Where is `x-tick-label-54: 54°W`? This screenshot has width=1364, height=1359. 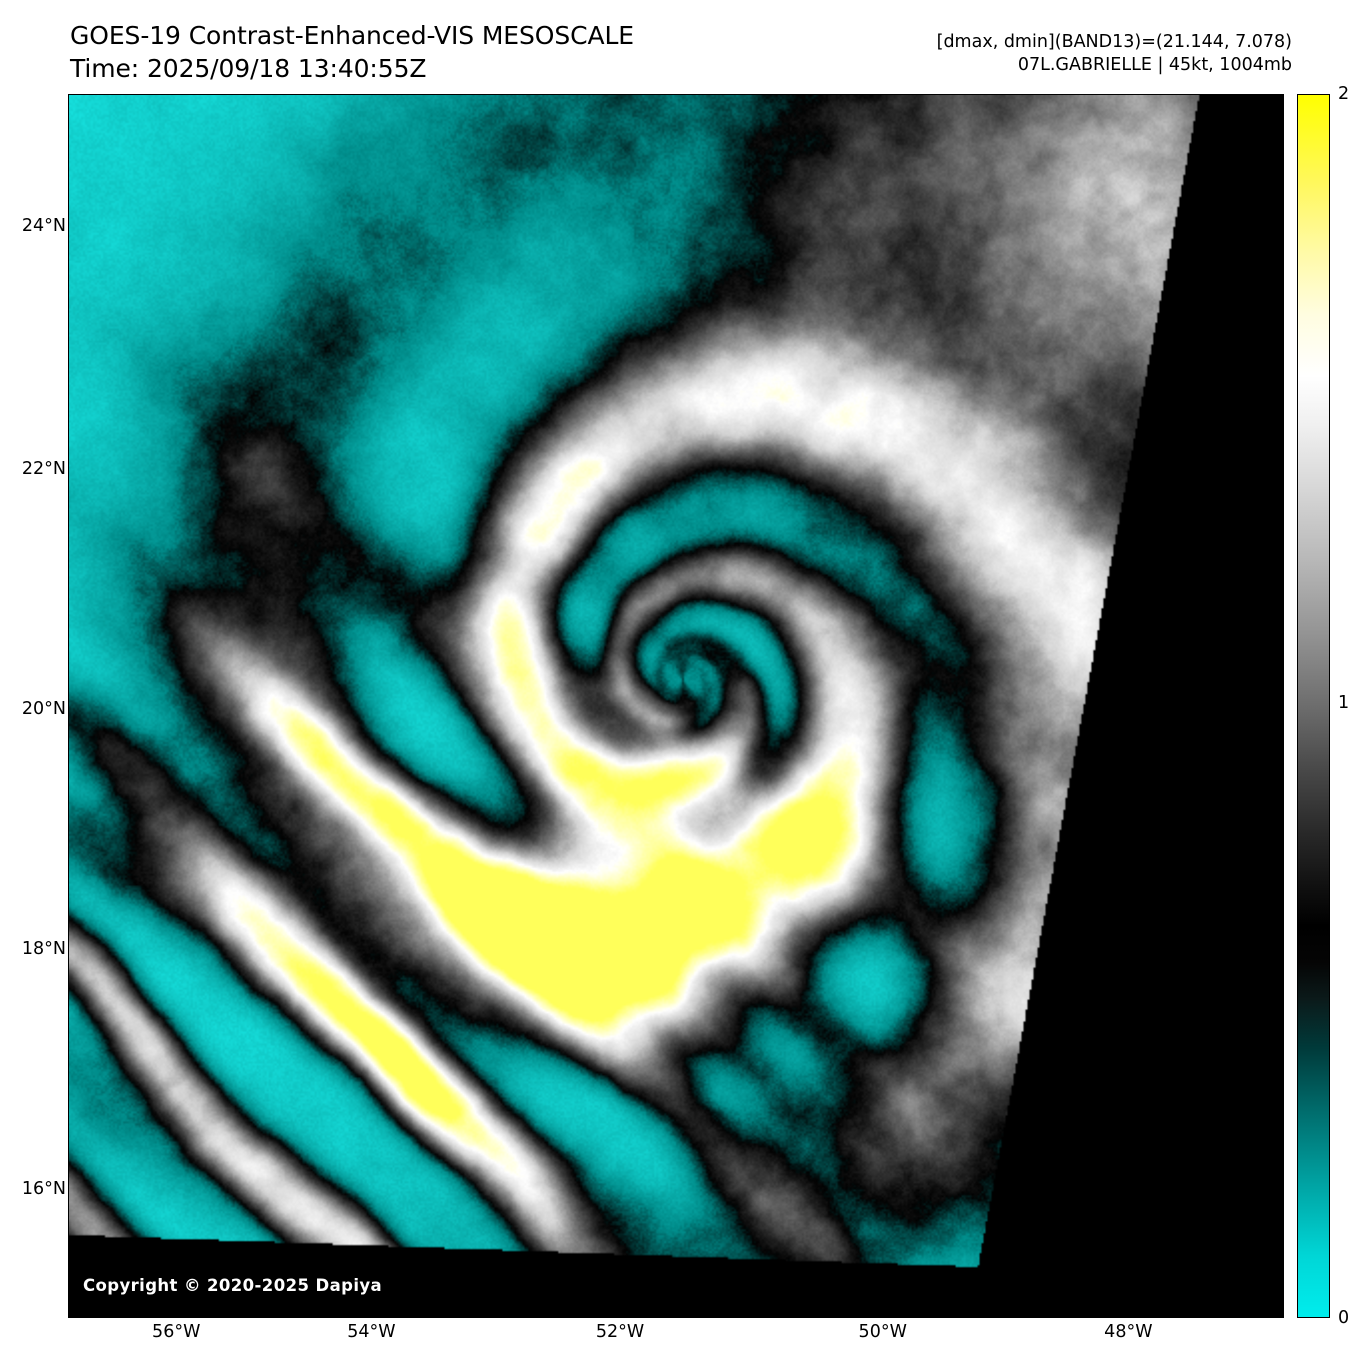 x-tick-label-54: 54°W is located at coordinates (371, 1332).